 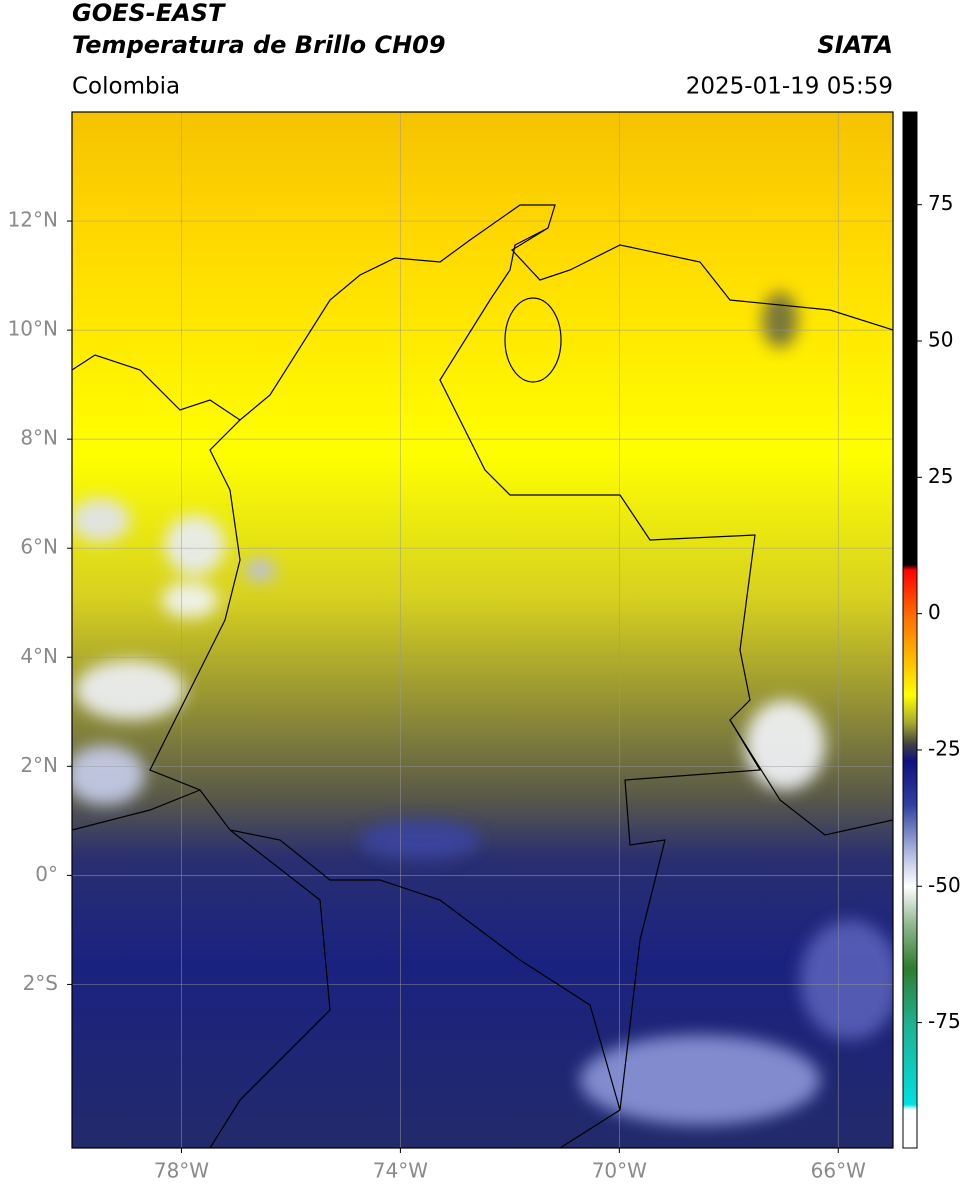 What do you see at coordinates (400, 1171) in the screenshot?
I see `lon-tick-label: 74°W` at bounding box center [400, 1171].